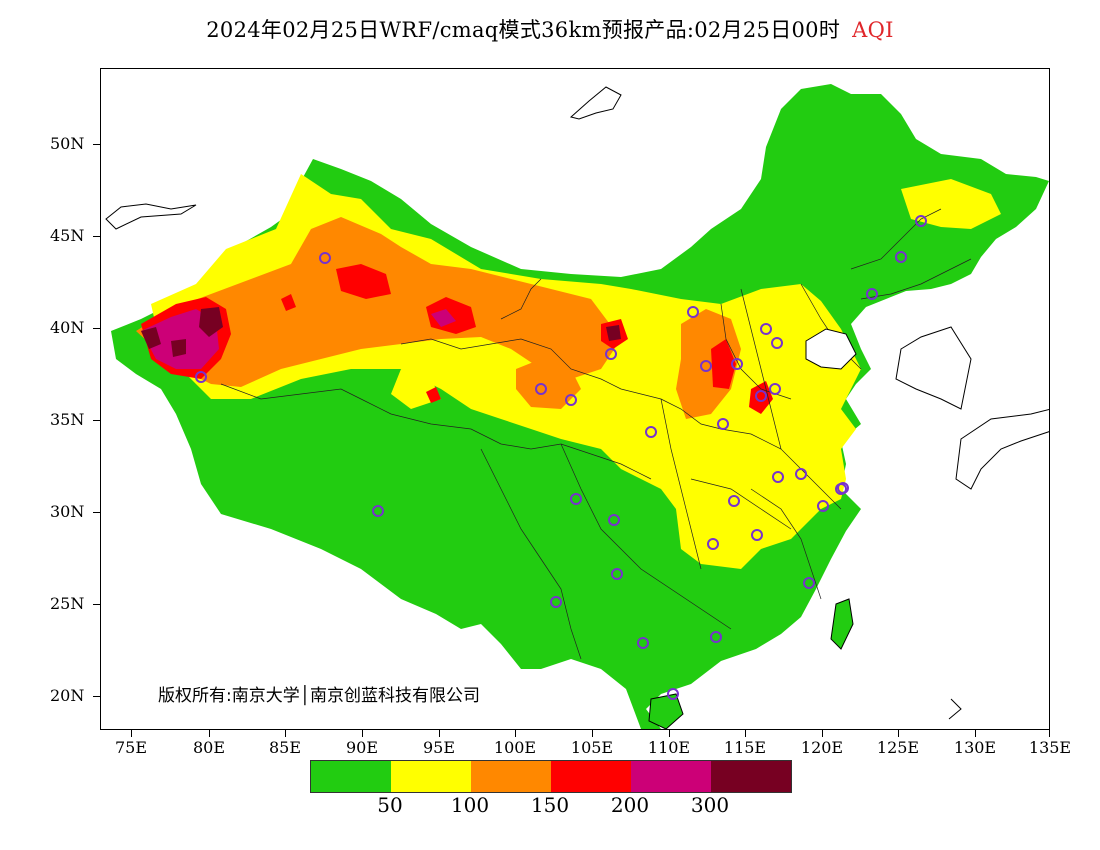 This screenshot has height=850, width=1100. I want to click on copyright-text: 版权所有:南京大学│南京创蓝科技有限公司, so click(319, 696).